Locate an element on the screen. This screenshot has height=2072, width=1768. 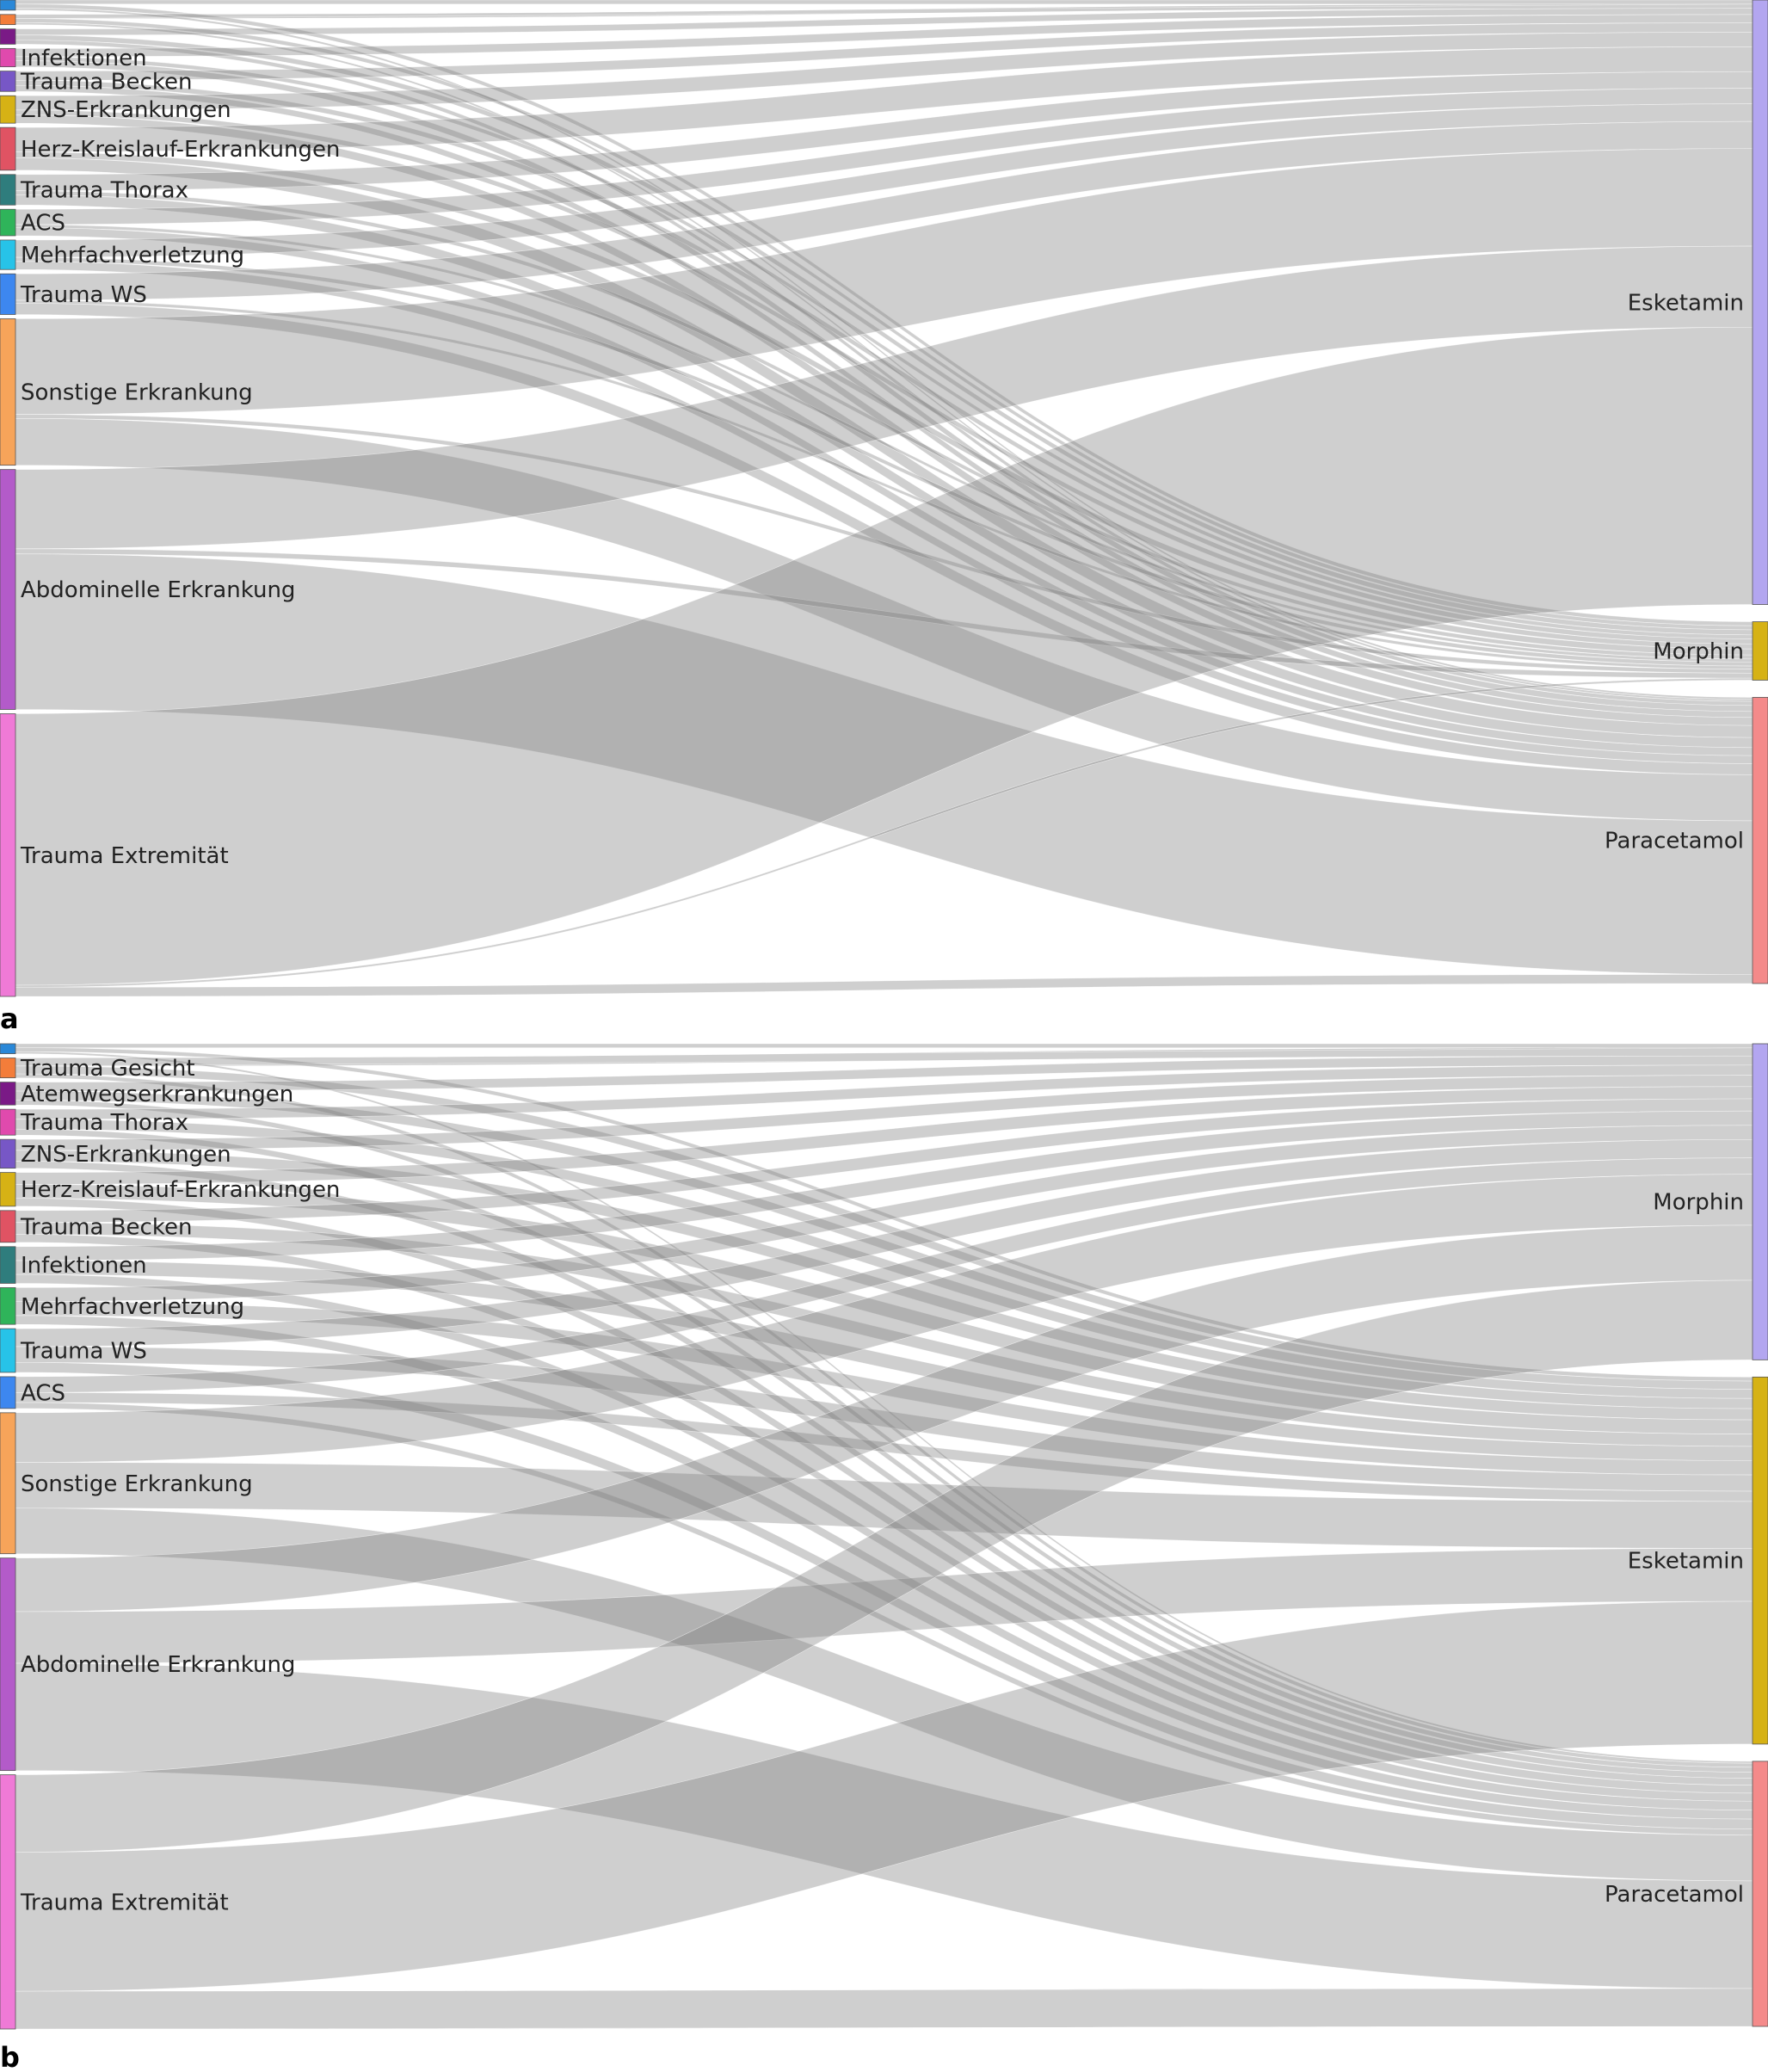
source-node-atemwegserkrankungen is located at coordinates (8, 1094).